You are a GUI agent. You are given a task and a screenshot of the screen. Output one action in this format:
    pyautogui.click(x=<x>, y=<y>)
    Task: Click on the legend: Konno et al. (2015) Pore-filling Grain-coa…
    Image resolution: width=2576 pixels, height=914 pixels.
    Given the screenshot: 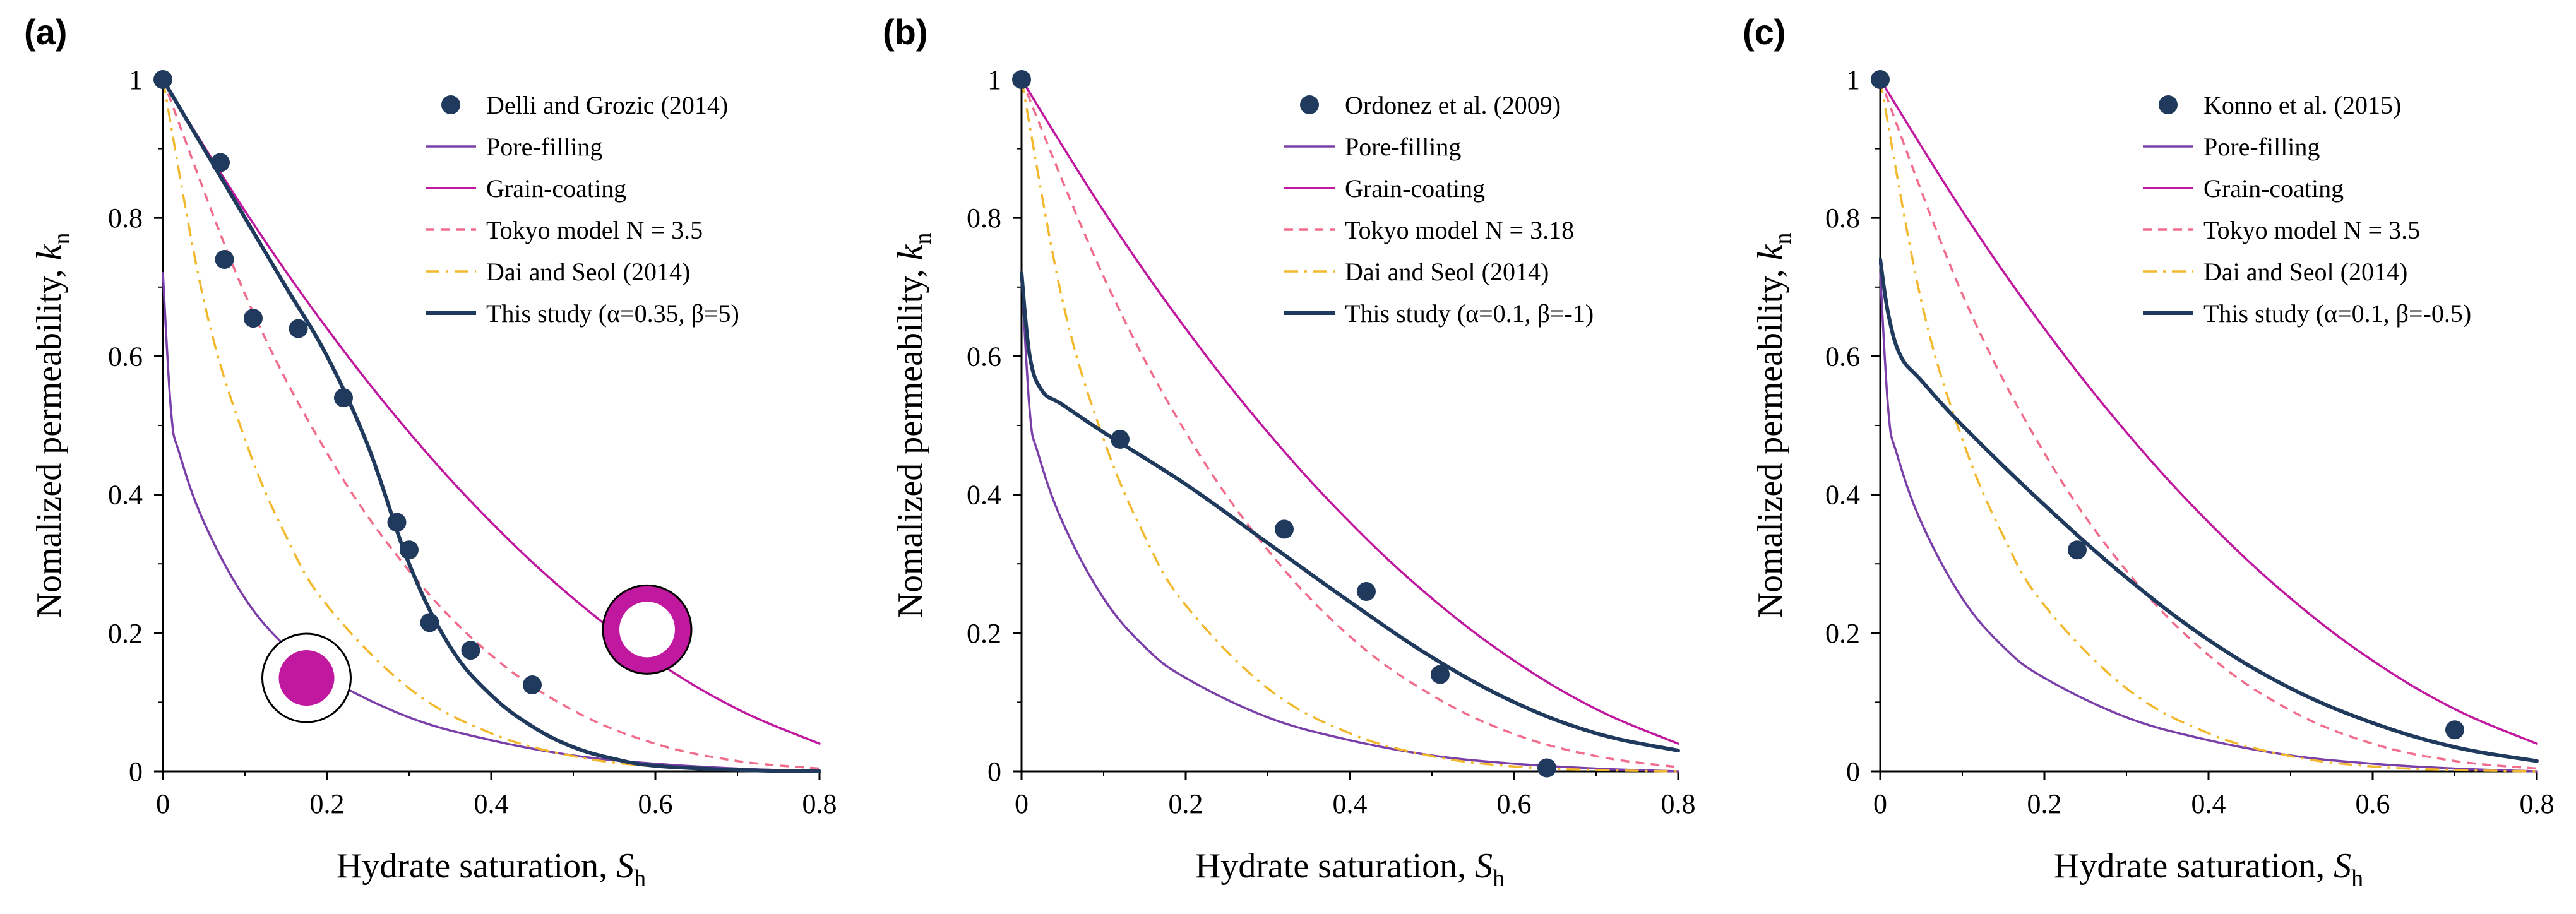 What is the action you would take?
    pyautogui.click(x=2307, y=210)
    